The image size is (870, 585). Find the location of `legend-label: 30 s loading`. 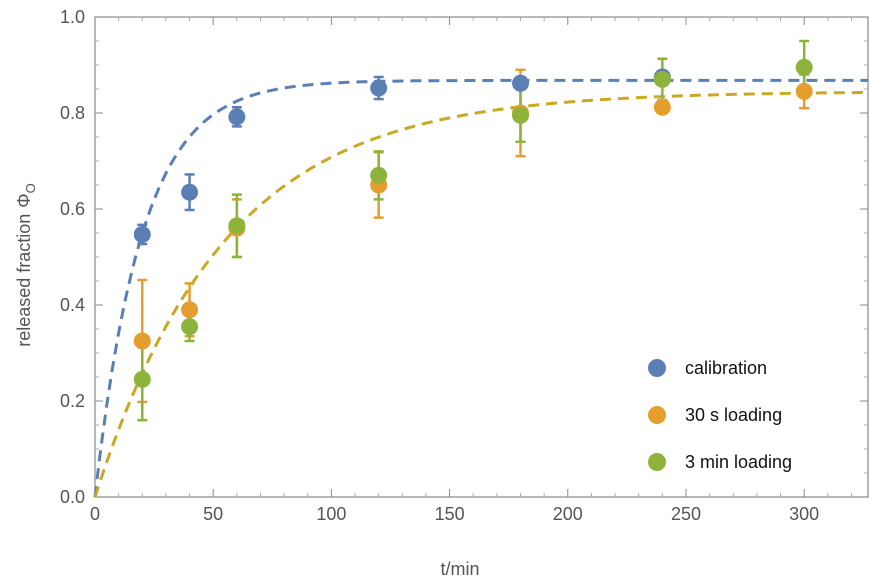

legend-label: 30 s loading is located at coordinates (733, 415).